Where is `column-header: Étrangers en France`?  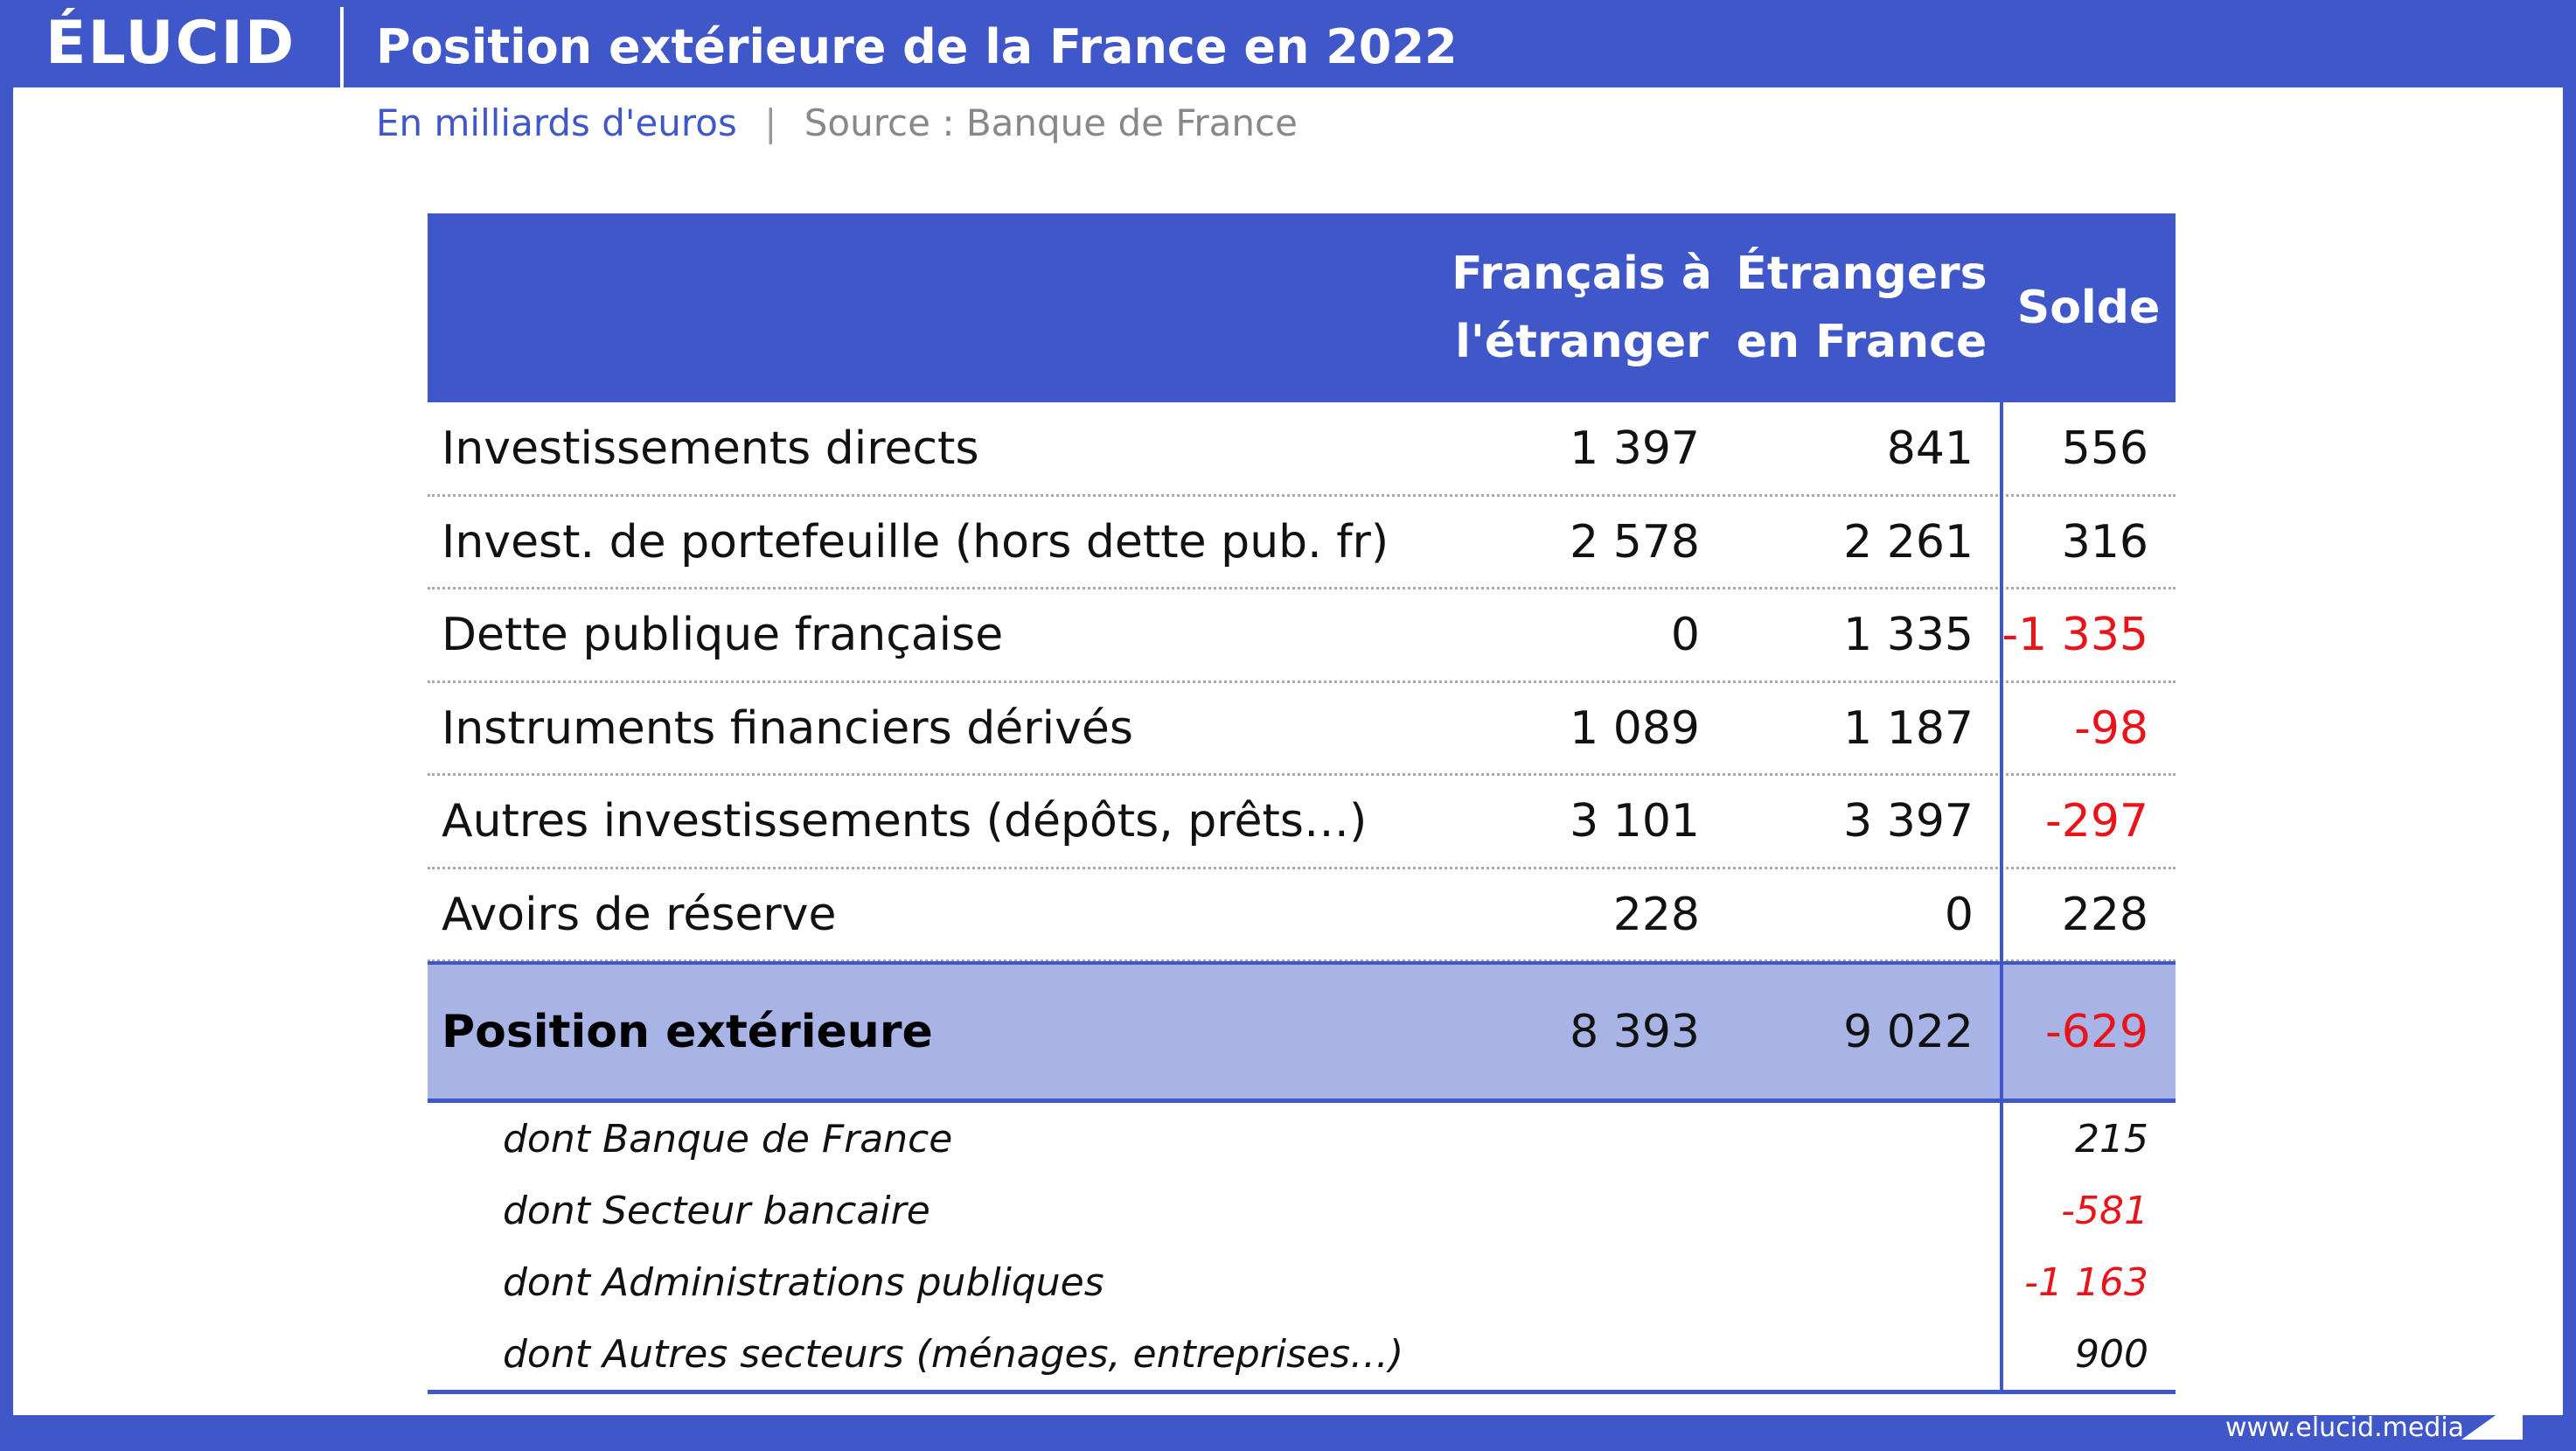 column-header: Étrangers en France is located at coordinates (1862, 308).